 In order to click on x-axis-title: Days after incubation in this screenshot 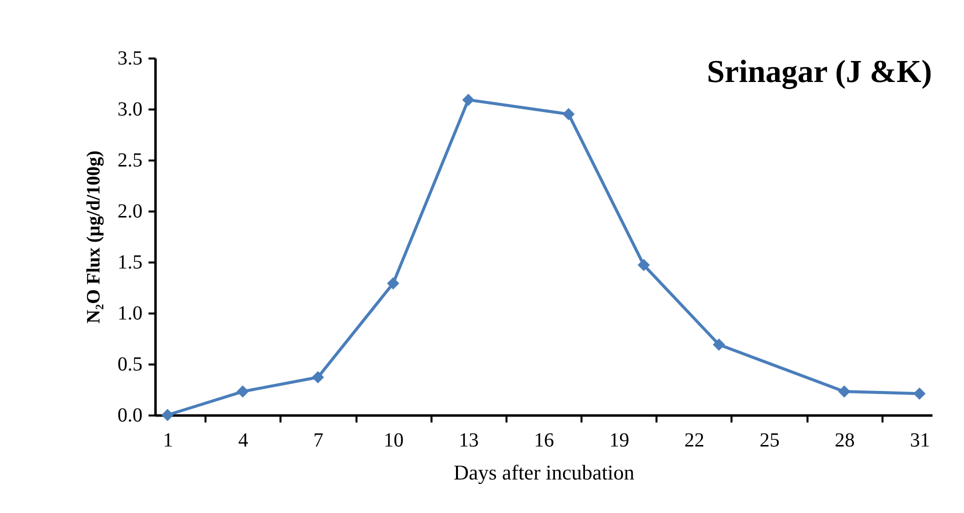, I will do `click(544, 472)`.